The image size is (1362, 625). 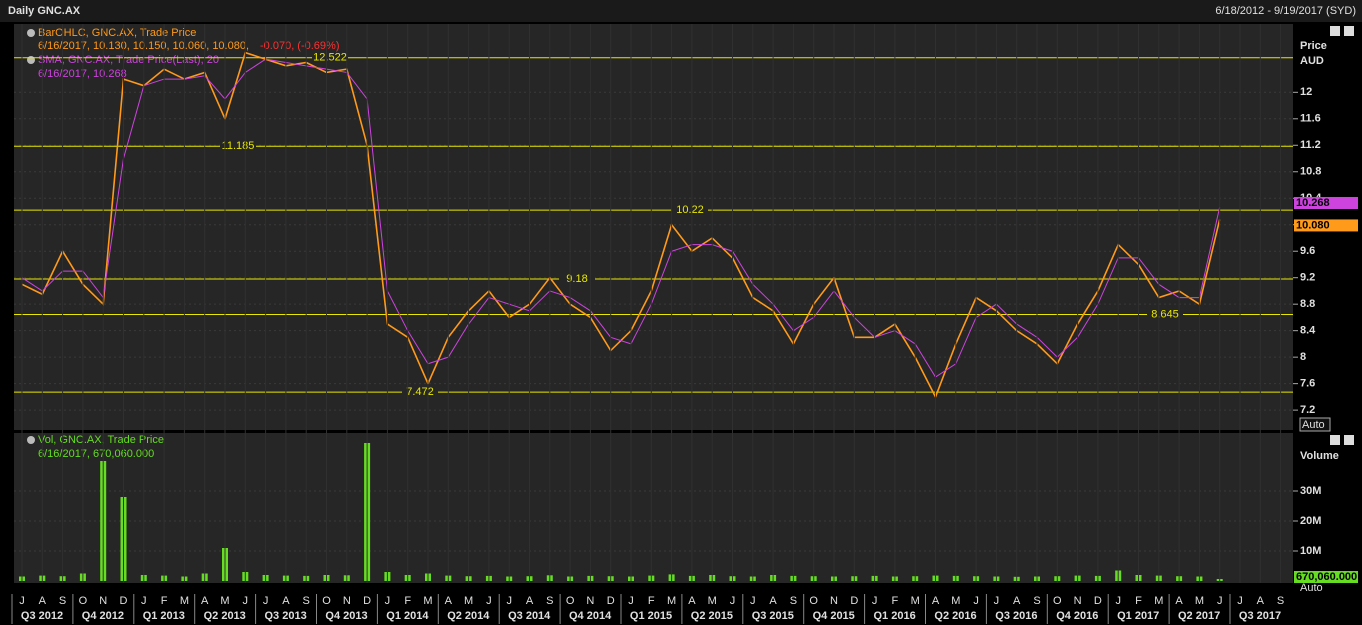 I want to click on legend-change: -0.070, (-0.69%), so click(x=299, y=46).